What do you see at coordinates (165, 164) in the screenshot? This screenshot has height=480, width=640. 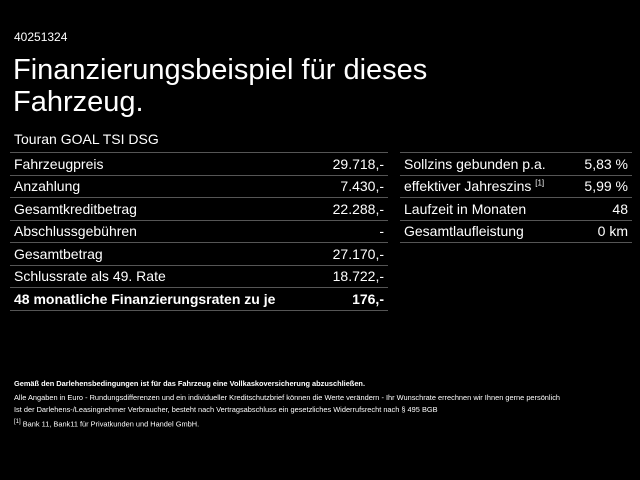 I see `label: Fahrzeugpreis` at bounding box center [165, 164].